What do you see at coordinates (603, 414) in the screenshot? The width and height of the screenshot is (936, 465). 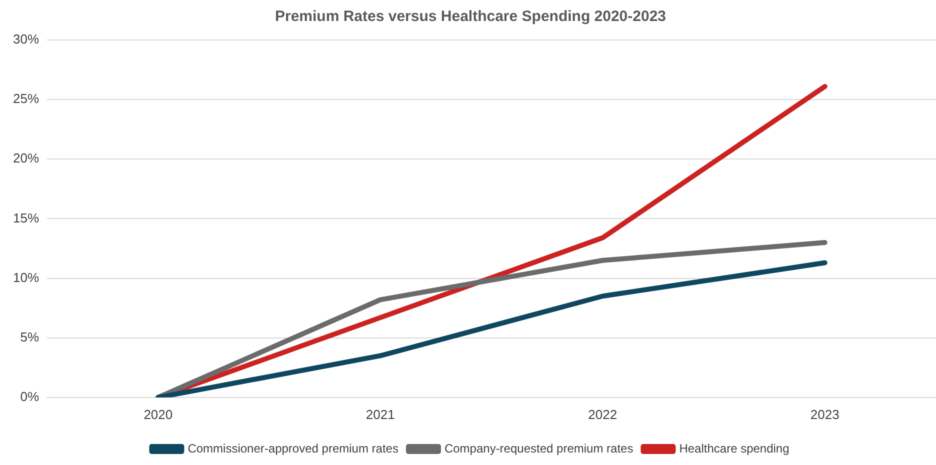 I see `x-tick-label: 2022` at bounding box center [603, 414].